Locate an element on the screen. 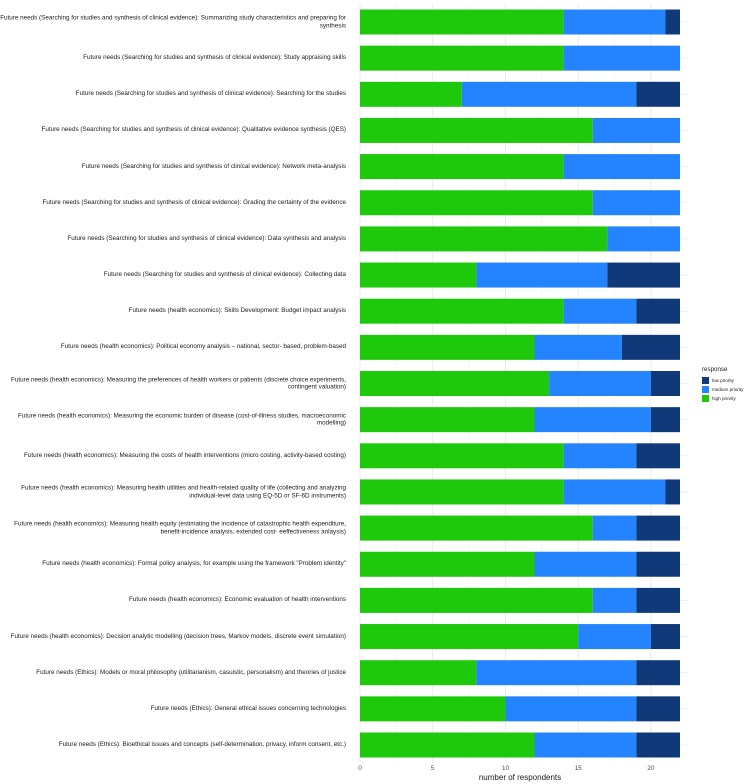 Image resolution: width=744 pixels, height=784 pixels. x-tick-label: 15 is located at coordinates (579, 768).